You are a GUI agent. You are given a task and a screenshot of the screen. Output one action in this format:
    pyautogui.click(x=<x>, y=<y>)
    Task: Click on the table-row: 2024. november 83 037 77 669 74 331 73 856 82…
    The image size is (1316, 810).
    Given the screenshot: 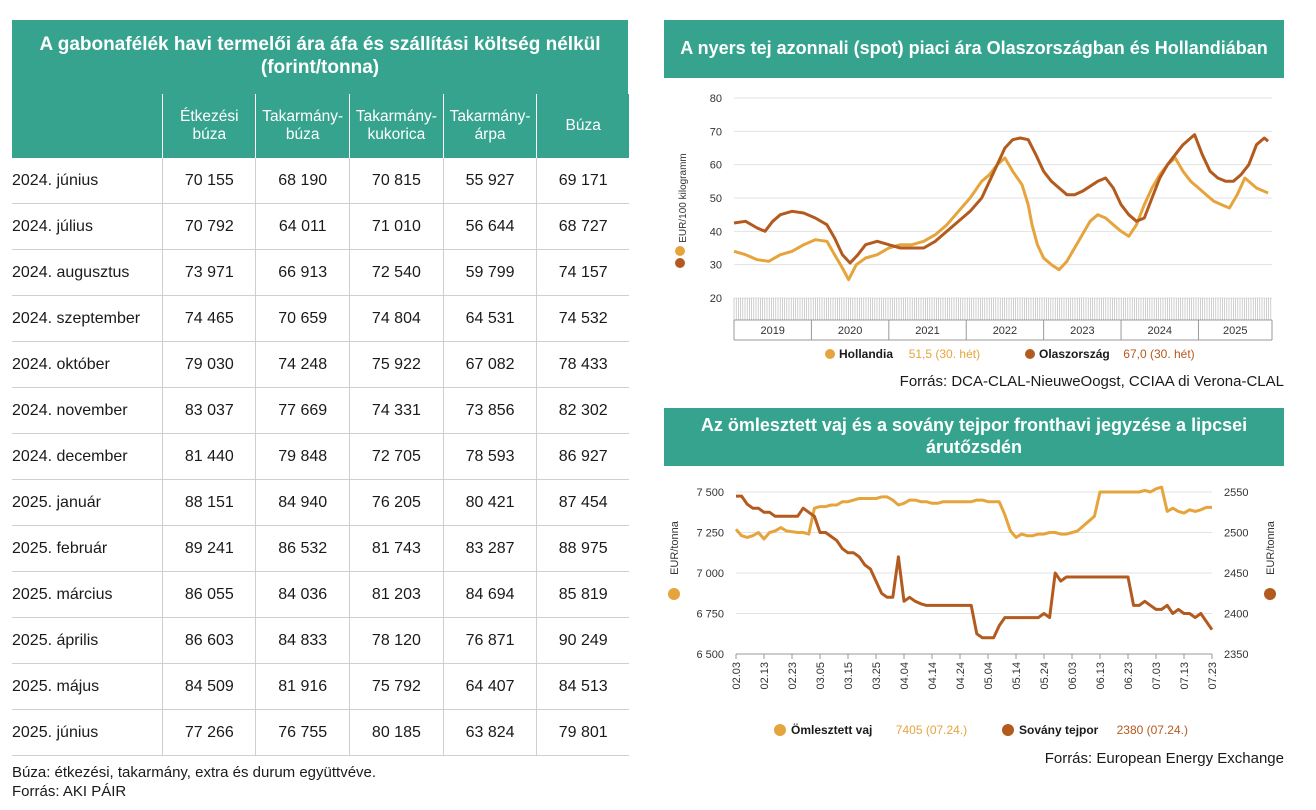 What is the action you would take?
    pyautogui.click(x=320, y=410)
    